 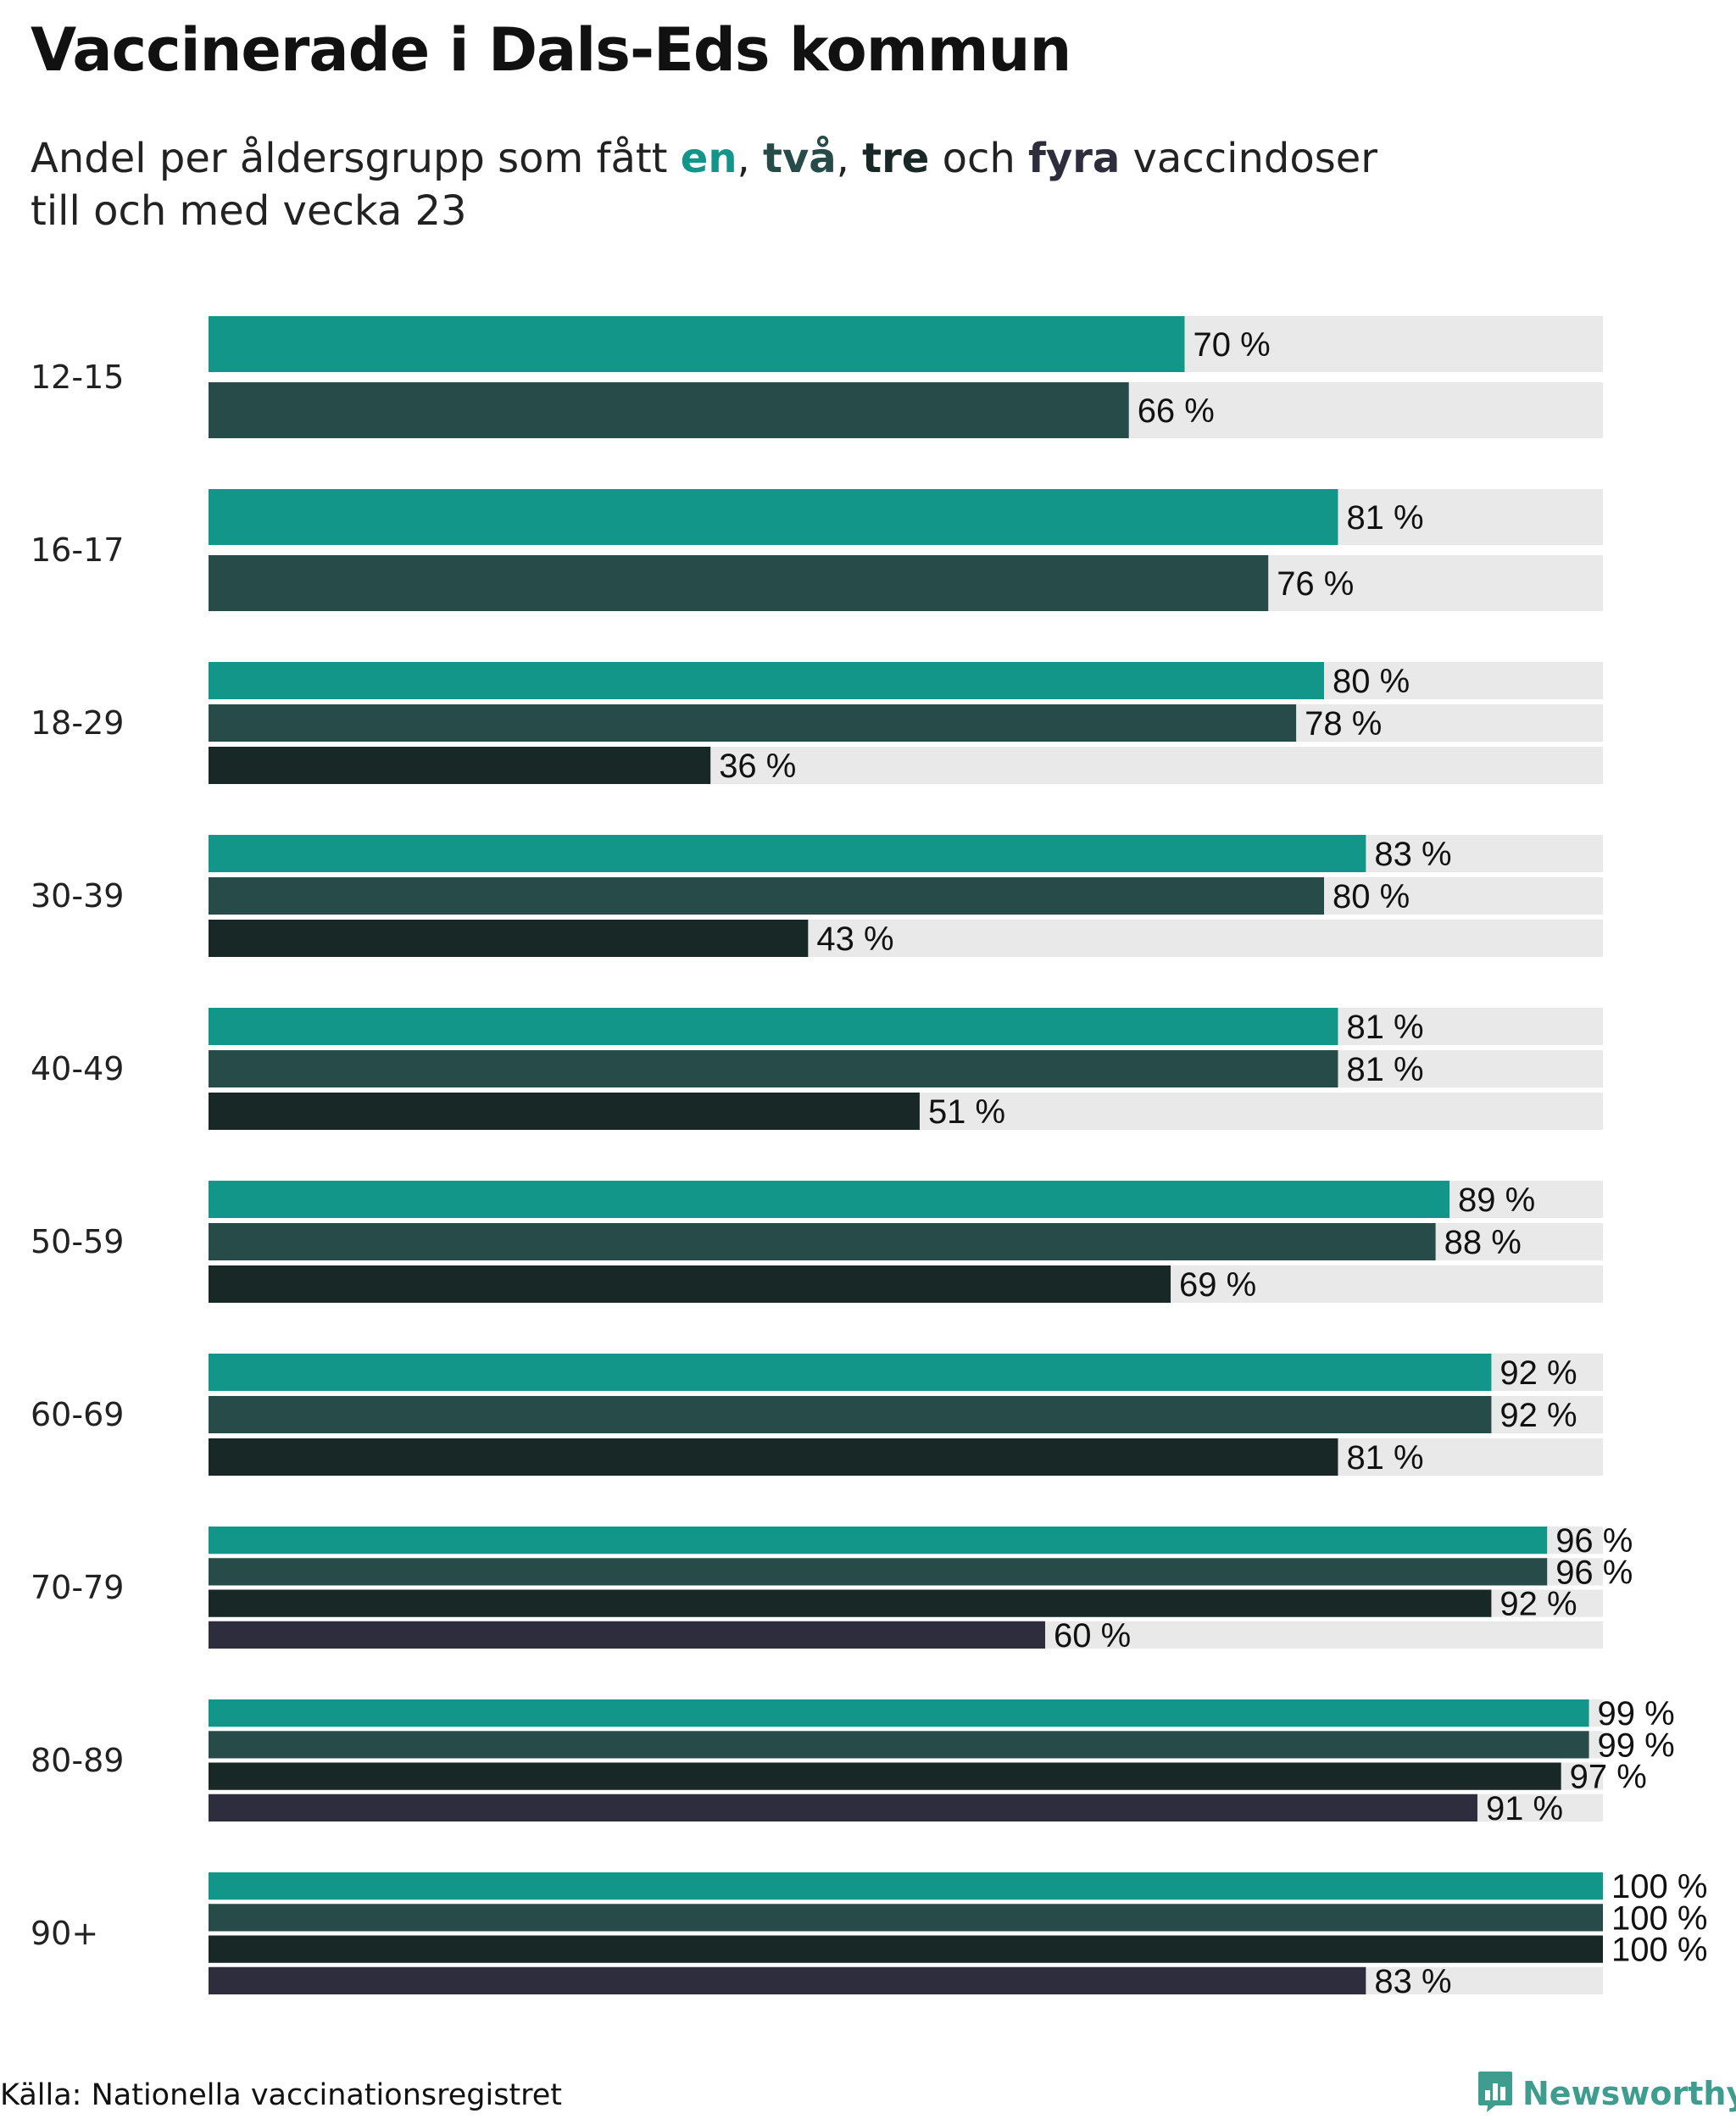 I want to click on data-label: 78 %, so click(x=1343, y=724).